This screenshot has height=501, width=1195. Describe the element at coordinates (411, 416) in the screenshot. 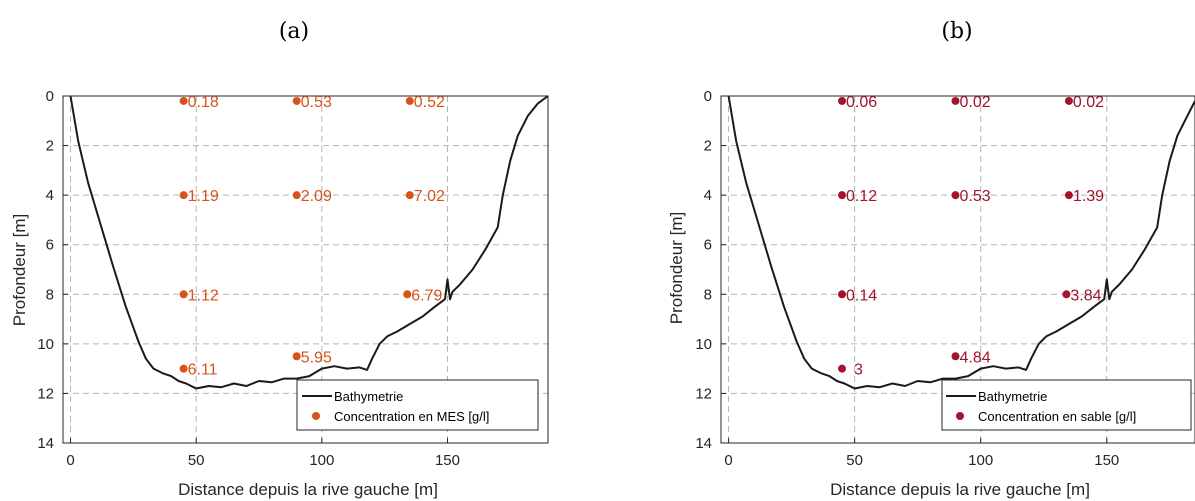

I see `legend-label-concentration-a: Concentration en MES [g/l]` at that location.